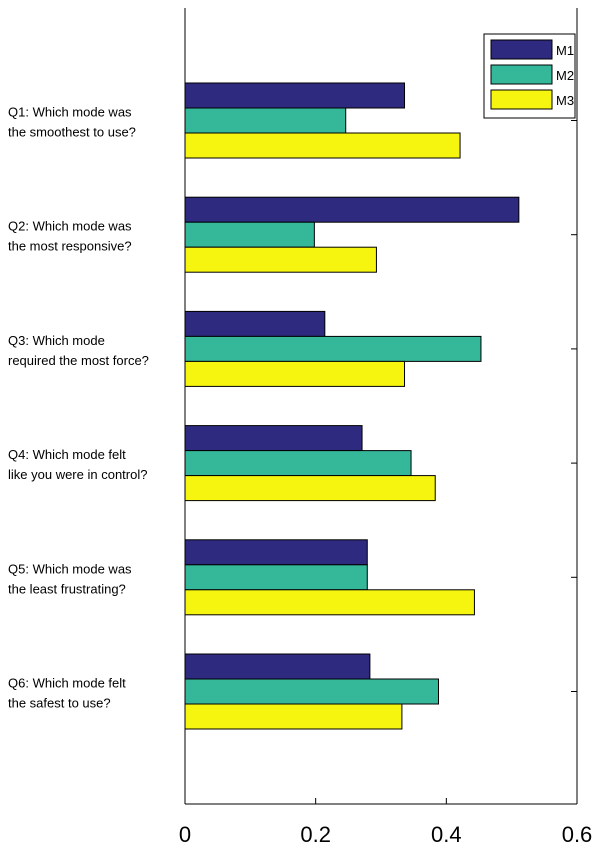  Describe the element at coordinates (67, 693) in the screenshot. I see `category-label-q6: Q6: Which mode felt the safest to use?` at that location.